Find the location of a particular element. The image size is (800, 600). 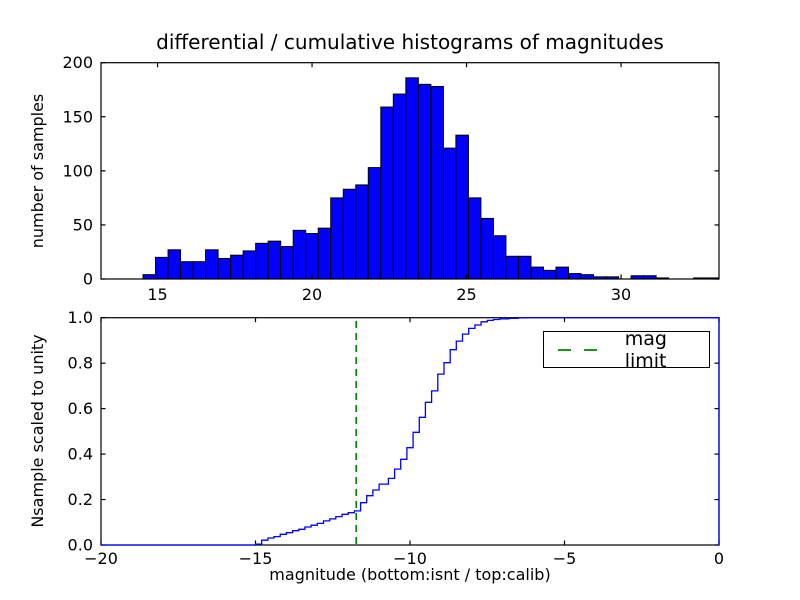

x-tick-label: −5 is located at coordinates (565, 558).